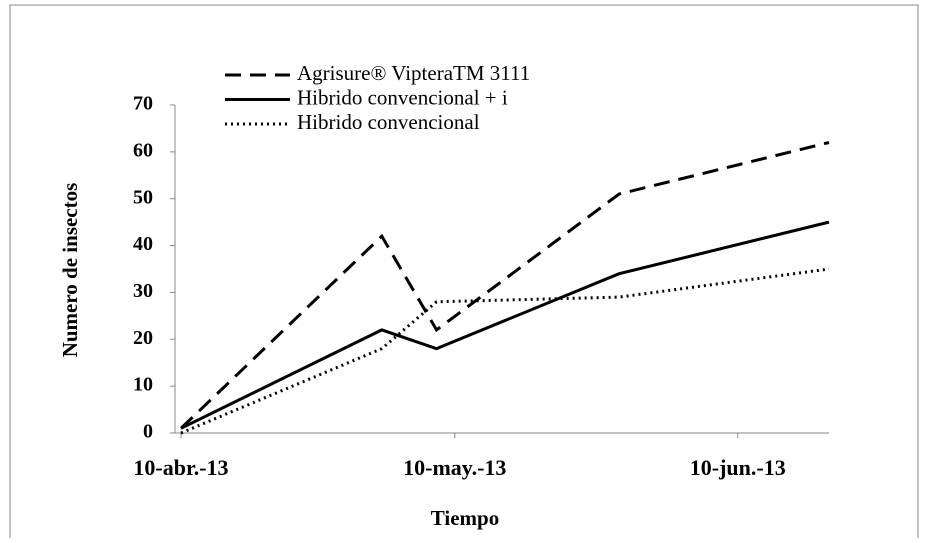 The width and height of the screenshot is (929, 543). What do you see at coordinates (402, 97) in the screenshot?
I see `legend-label: Hibrido convencional + i` at bounding box center [402, 97].